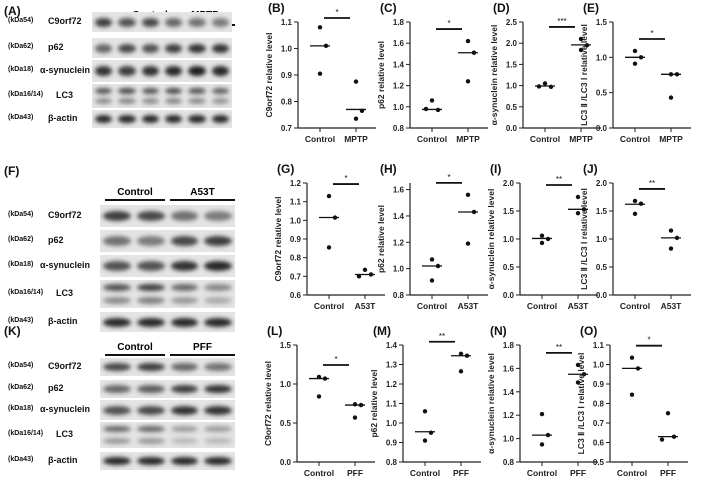  I want to click on x-tick-label: A53T, so click(672, 306).